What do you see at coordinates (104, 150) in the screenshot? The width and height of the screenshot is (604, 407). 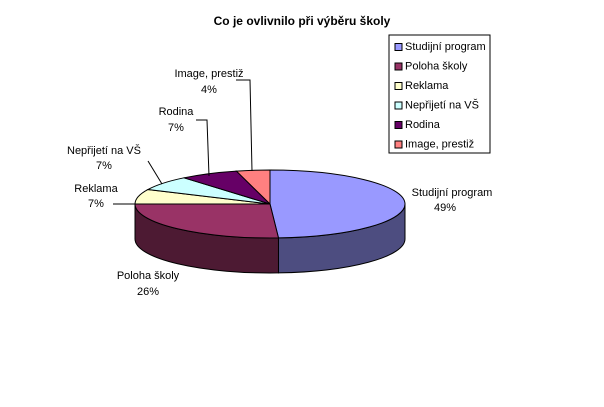 I see `slice-label: Nepřijetí na VŠ` at bounding box center [104, 150].